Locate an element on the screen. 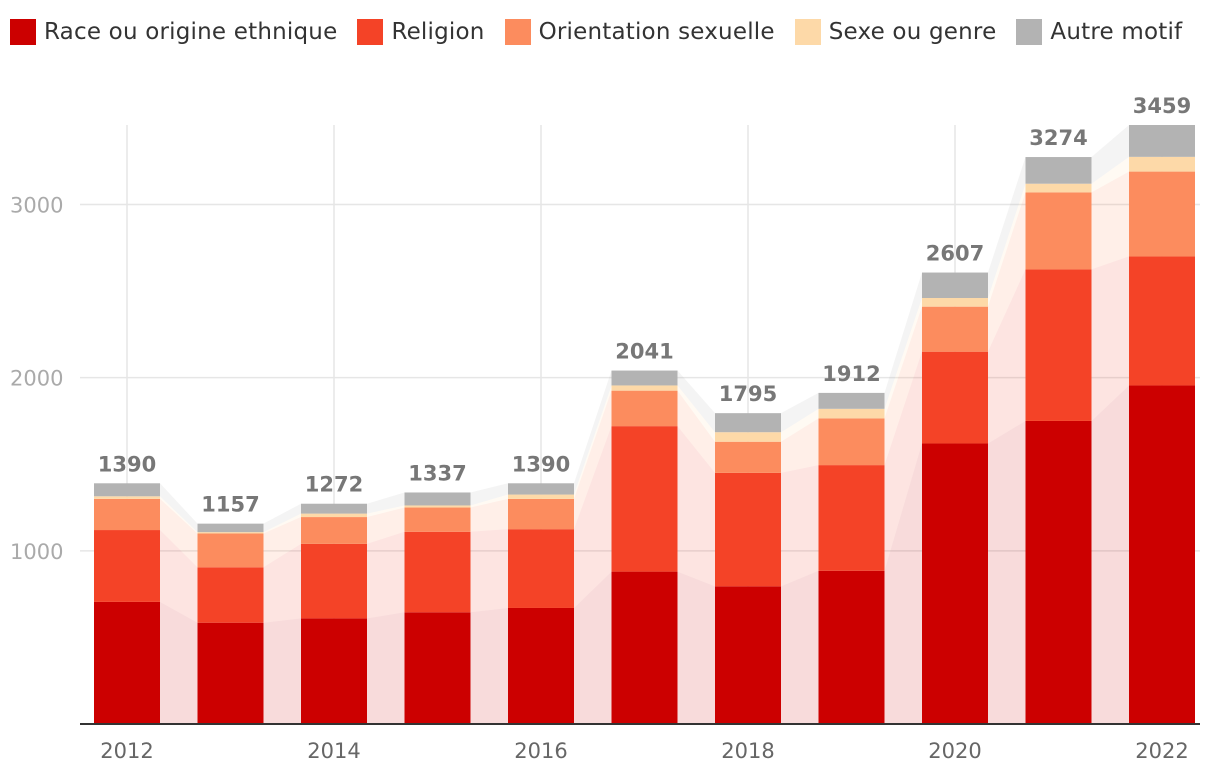  x-tick-label-2018: 2018 is located at coordinates (747, 751).